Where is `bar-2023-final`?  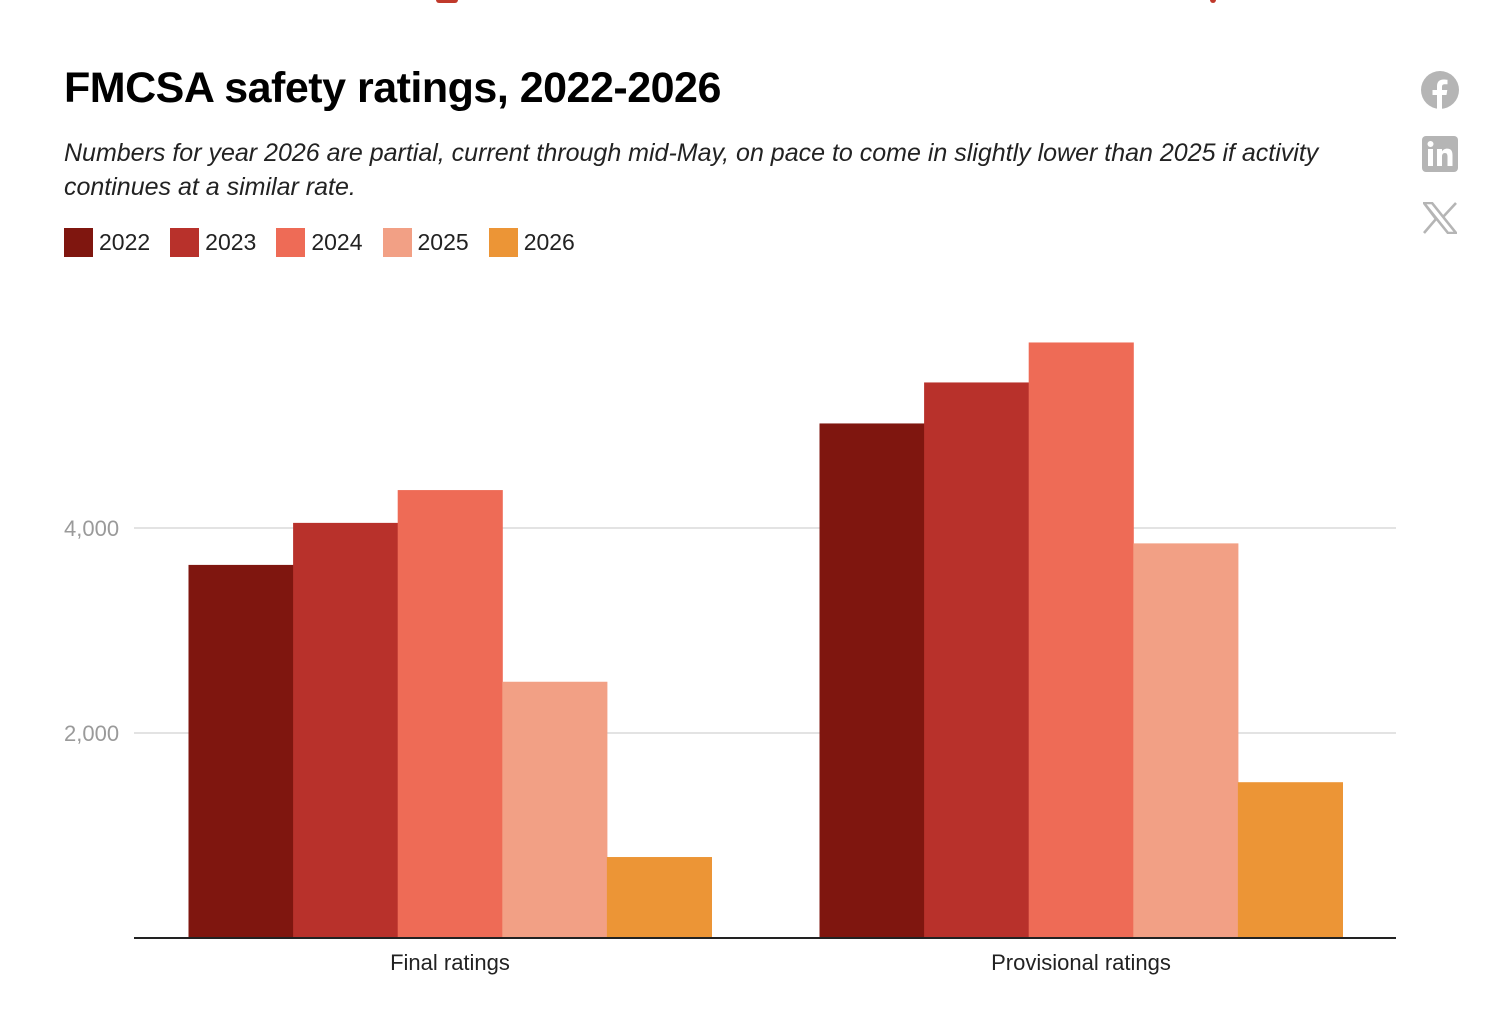
bar-2023-final is located at coordinates (346, 730).